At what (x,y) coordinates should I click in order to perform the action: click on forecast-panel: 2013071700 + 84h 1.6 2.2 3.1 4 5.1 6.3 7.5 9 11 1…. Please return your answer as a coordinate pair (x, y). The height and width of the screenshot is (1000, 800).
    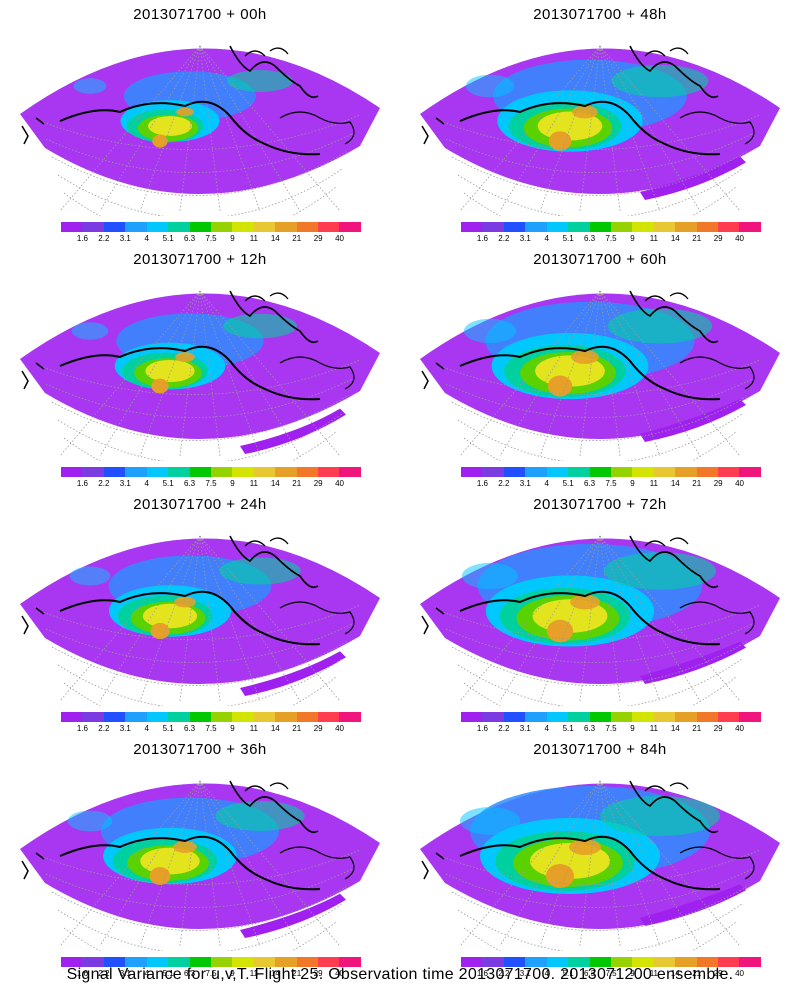
    Looking at the image, I should click on (600, 857).